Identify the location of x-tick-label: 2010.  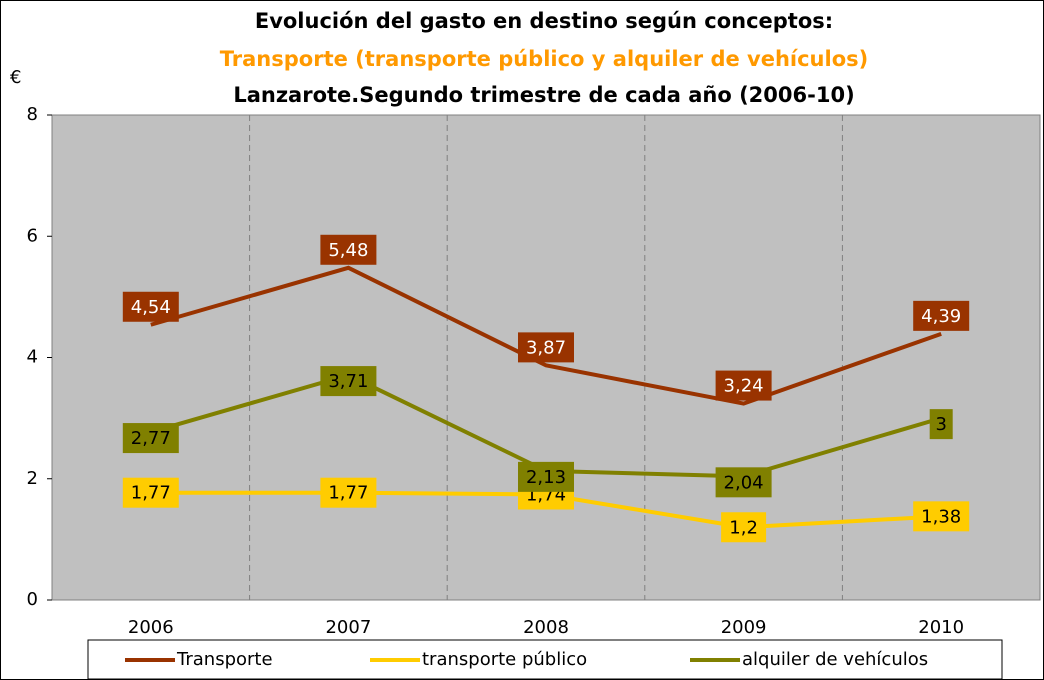
(941, 627).